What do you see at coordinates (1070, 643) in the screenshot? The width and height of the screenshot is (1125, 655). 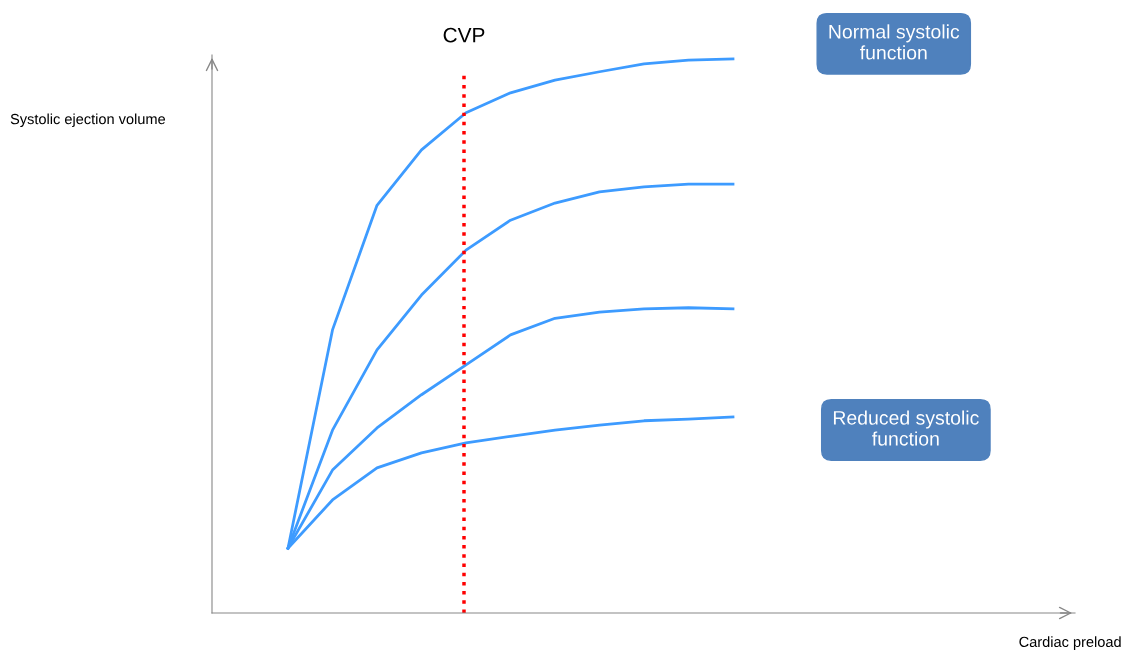 I see `text: Cardiac preload` at bounding box center [1070, 643].